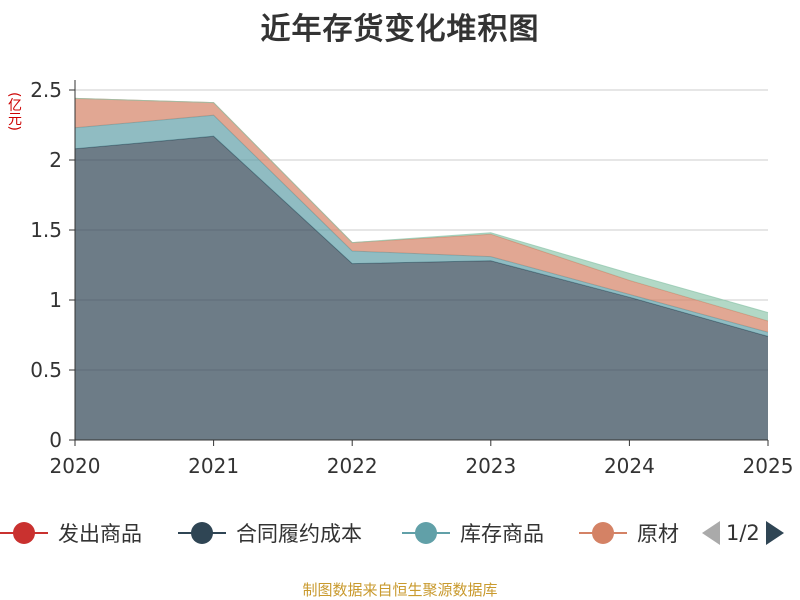  I want to click on chart-title: 近年存货变化堆积图, so click(400, 29).